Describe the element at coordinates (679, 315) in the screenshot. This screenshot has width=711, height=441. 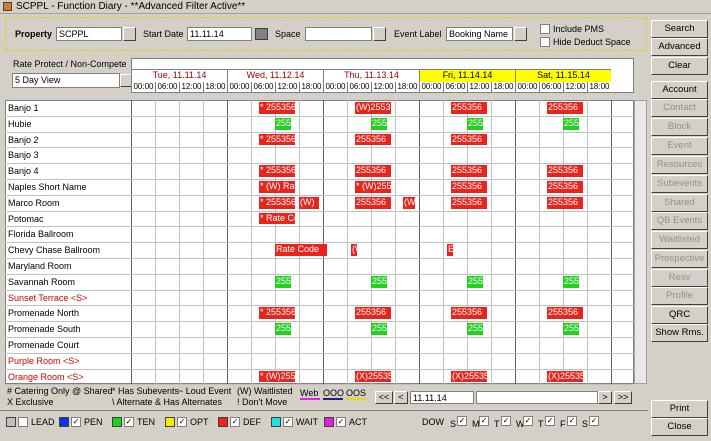
I see `side-button: QRC` at that location.